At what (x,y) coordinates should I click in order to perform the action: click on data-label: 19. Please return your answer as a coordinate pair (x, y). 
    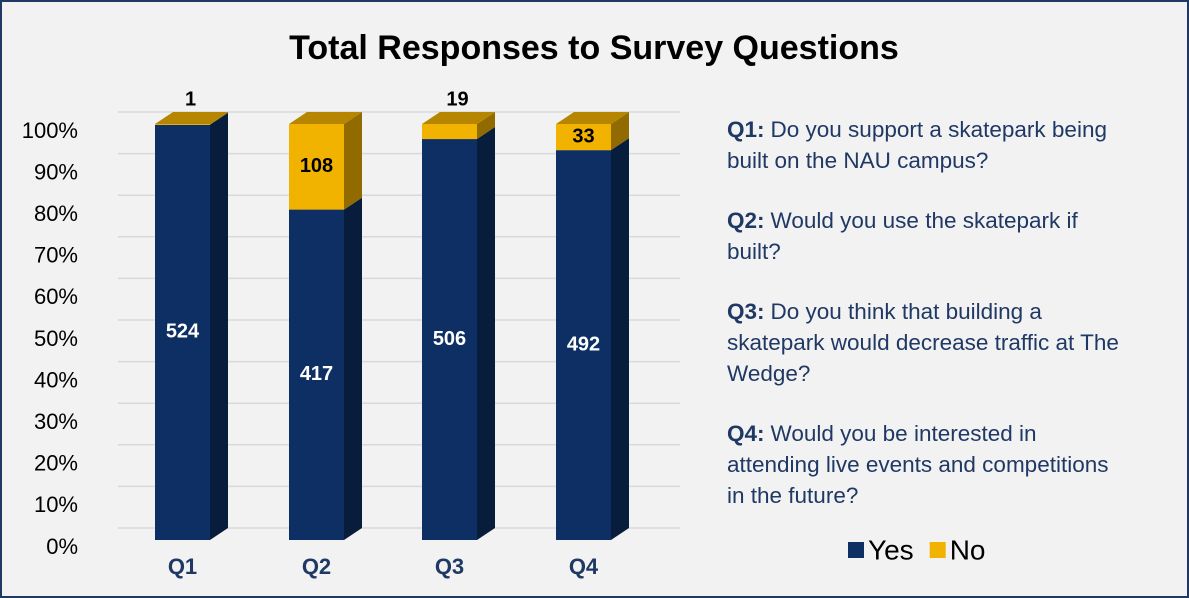
    Looking at the image, I should click on (457, 99).